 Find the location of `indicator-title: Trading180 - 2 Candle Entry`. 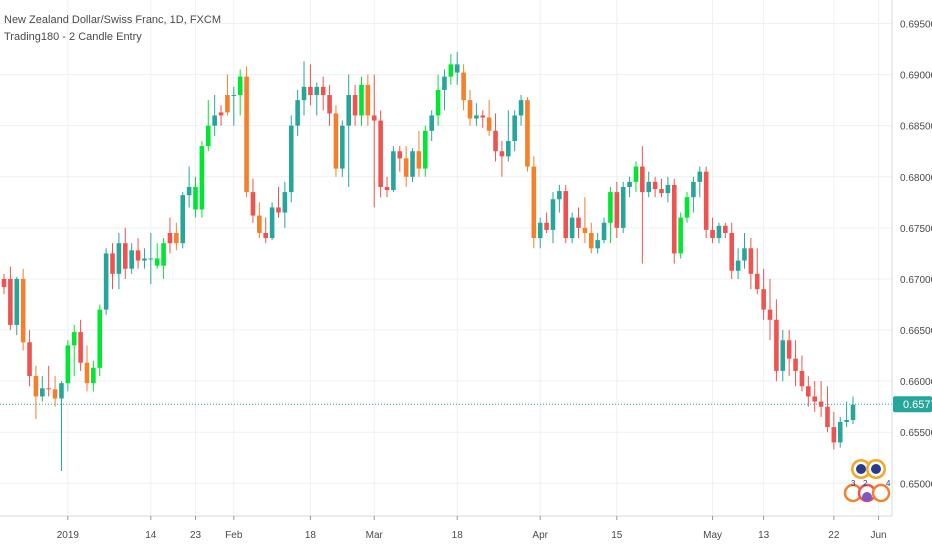

indicator-title: Trading180 - 2 Candle Entry is located at coordinates (73, 37).